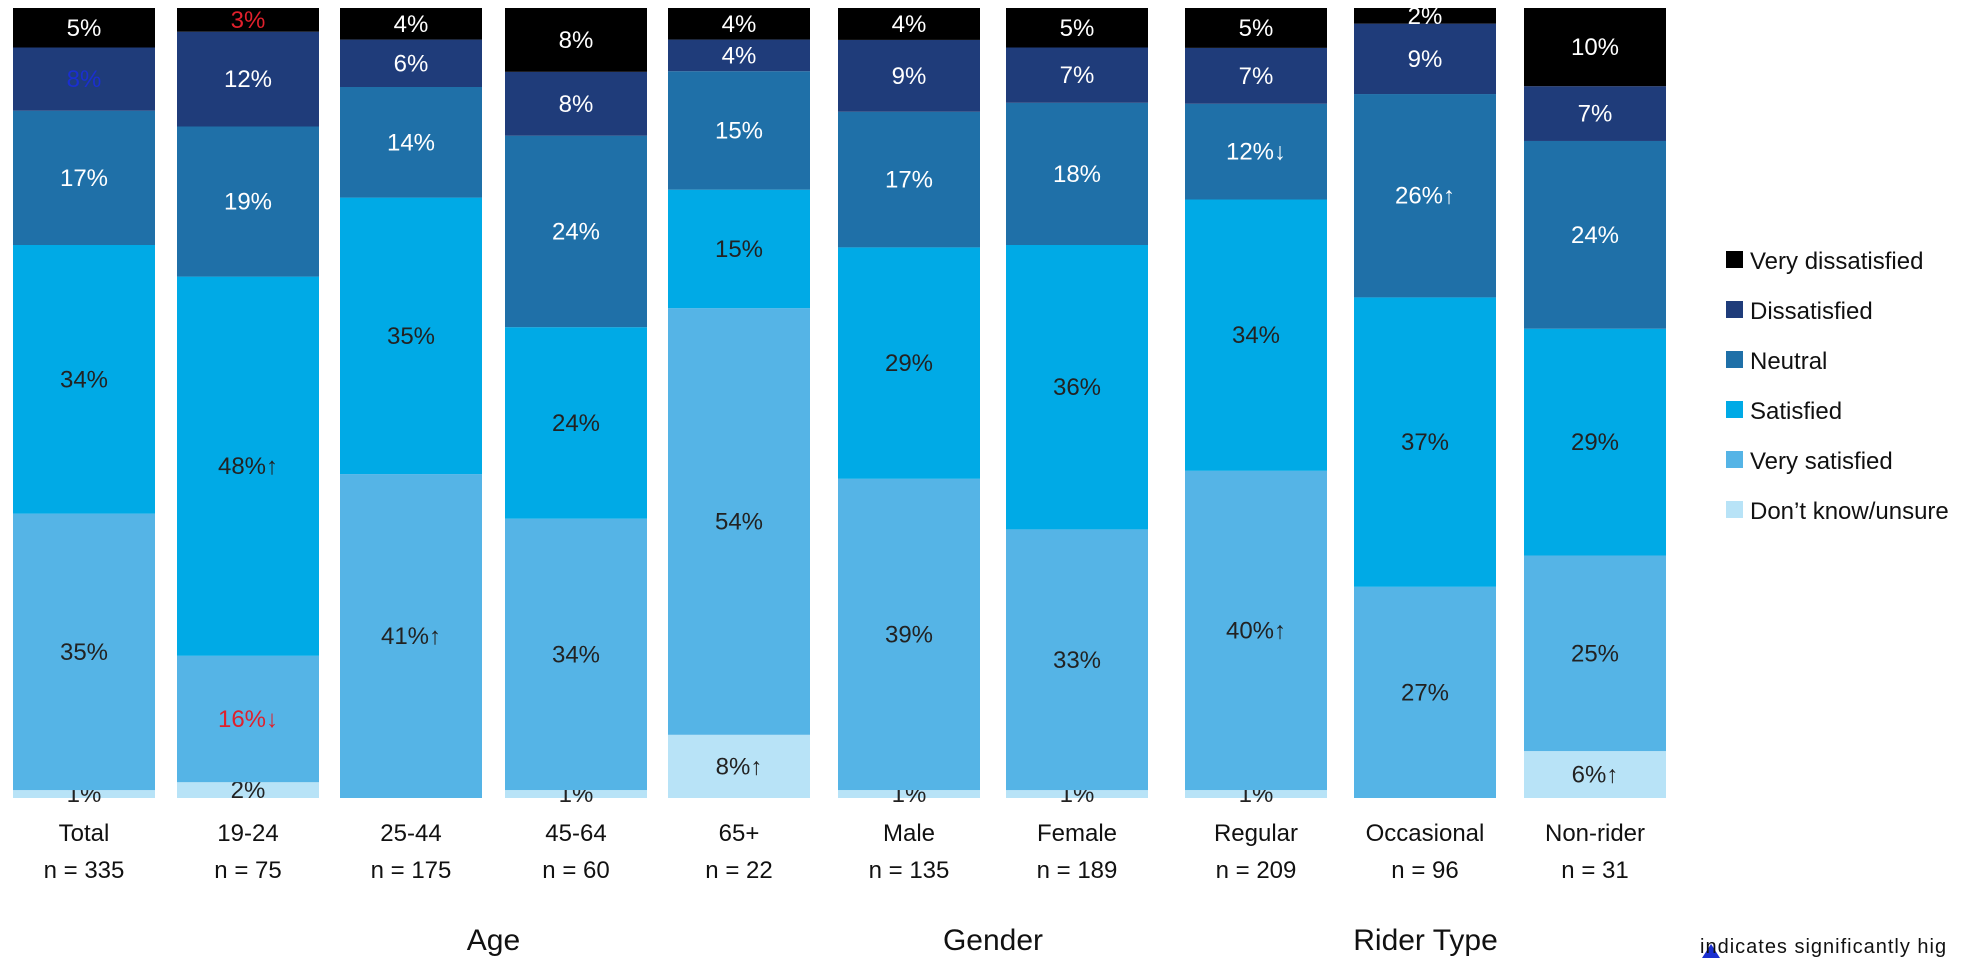 The image size is (1977, 961). I want to click on data-label: 33%, so click(1077, 660).